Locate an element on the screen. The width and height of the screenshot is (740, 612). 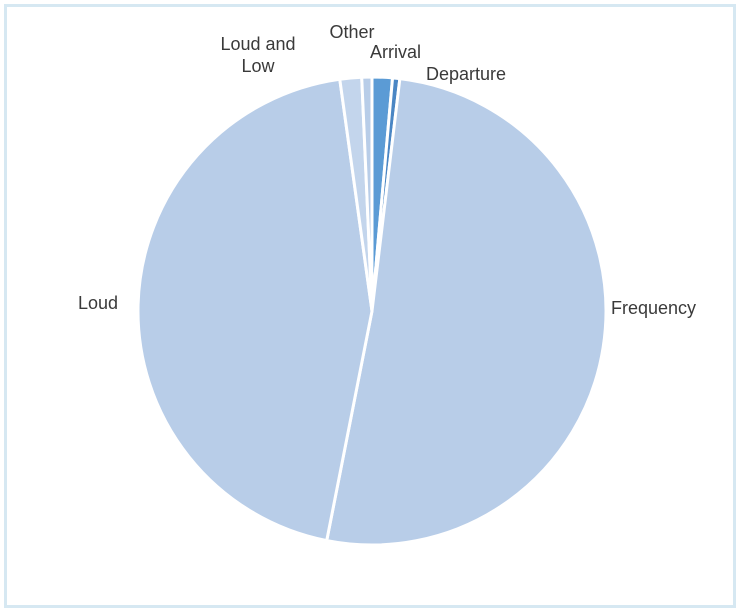
pie-slice-other is located at coordinates (367, 194).